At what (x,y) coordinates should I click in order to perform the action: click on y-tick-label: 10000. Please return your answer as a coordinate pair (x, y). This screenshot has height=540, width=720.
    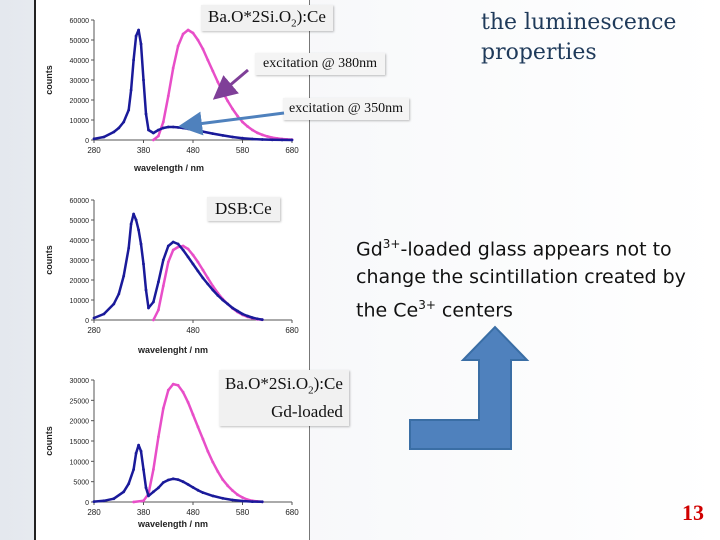
    Looking at the image, I should click on (80, 301).